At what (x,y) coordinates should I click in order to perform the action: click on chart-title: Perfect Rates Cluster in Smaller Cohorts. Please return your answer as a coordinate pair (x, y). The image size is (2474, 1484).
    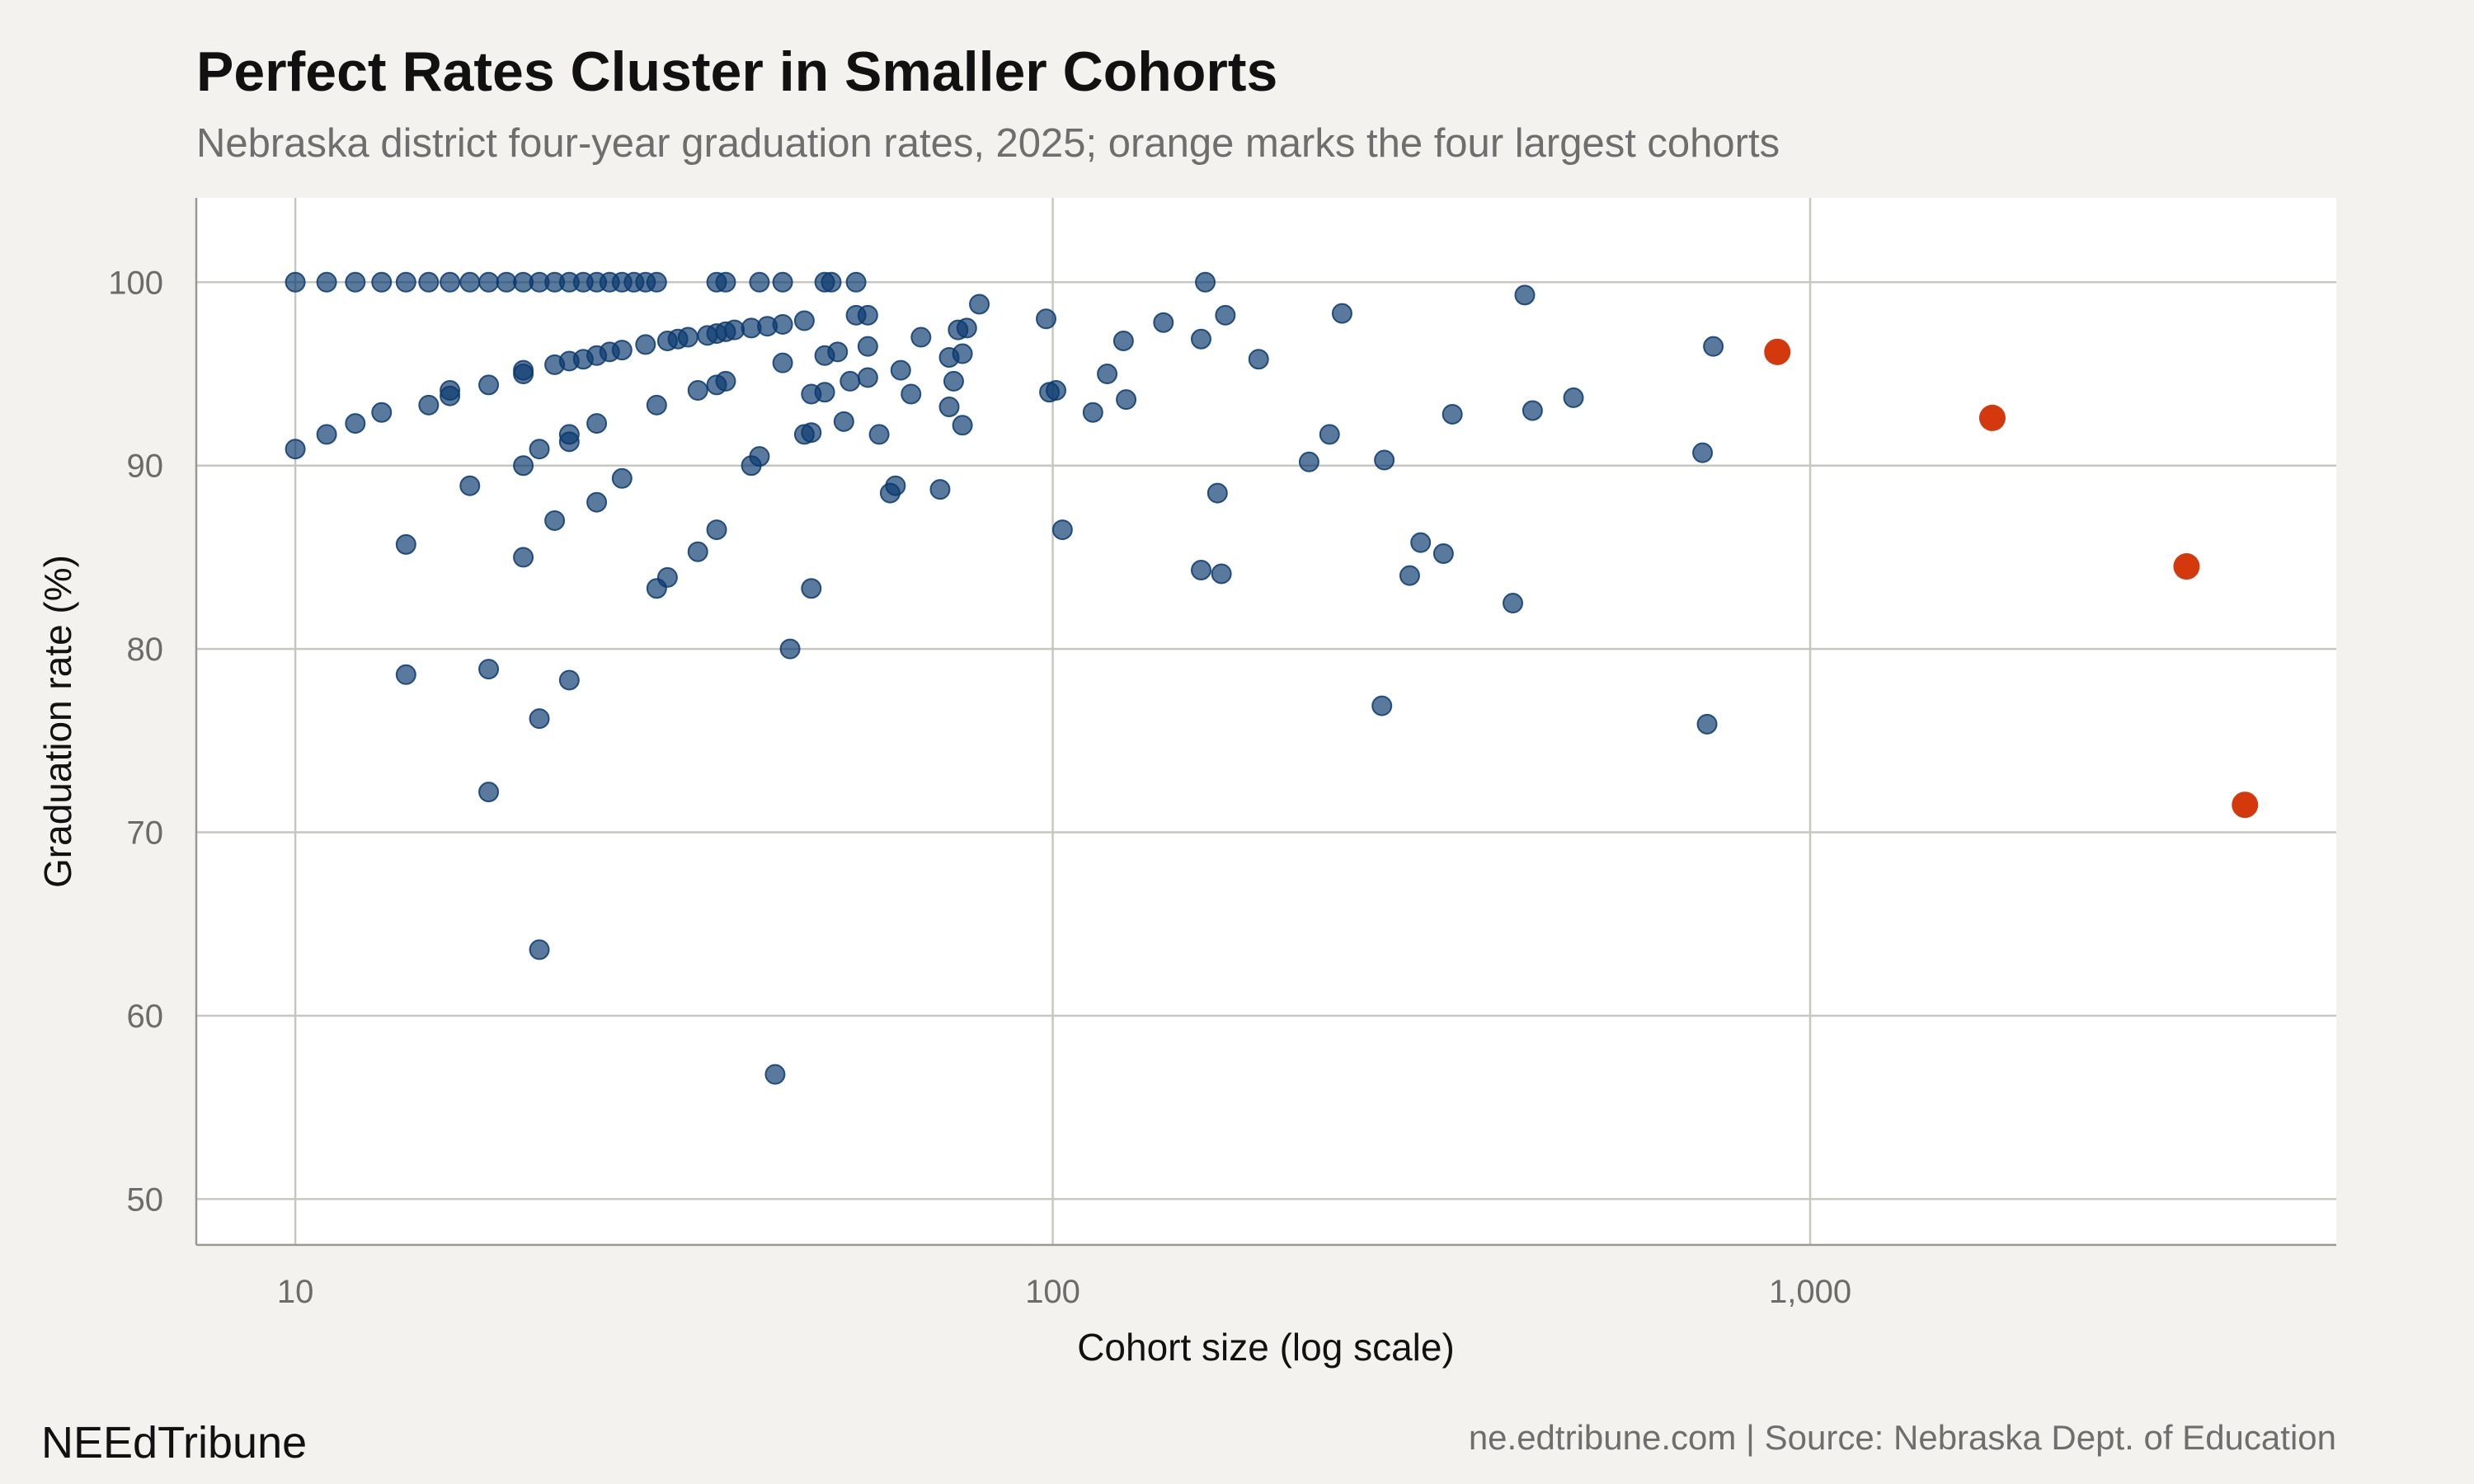
    Looking at the image, I should click on (736, 71).